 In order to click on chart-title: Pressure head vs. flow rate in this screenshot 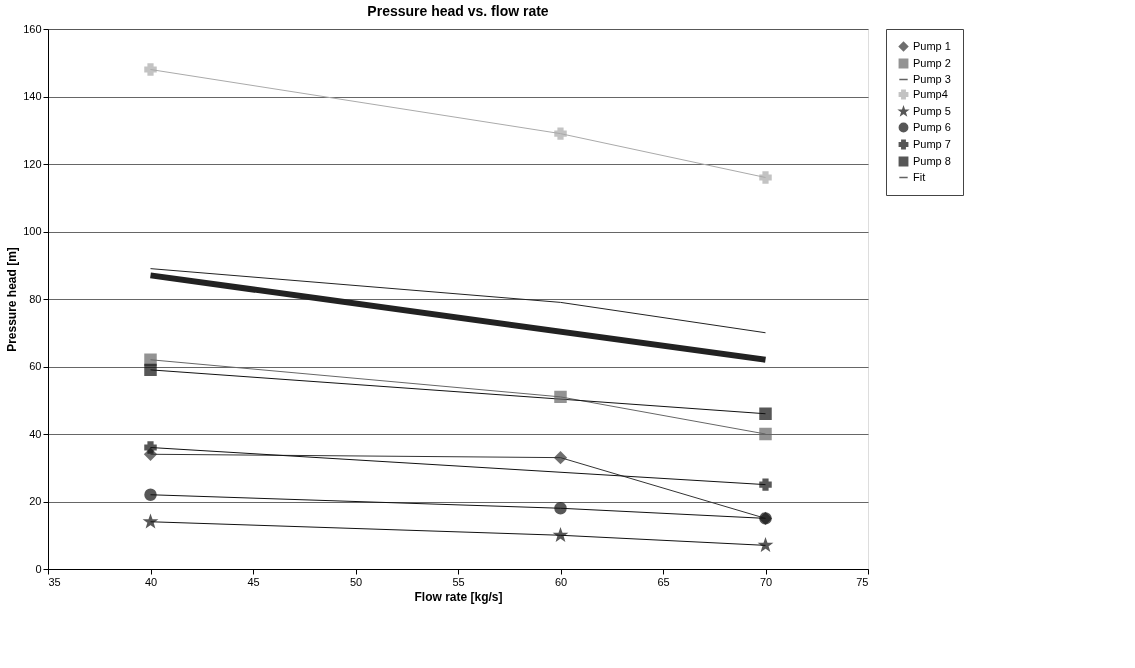, I will do `click(458, 11)`.